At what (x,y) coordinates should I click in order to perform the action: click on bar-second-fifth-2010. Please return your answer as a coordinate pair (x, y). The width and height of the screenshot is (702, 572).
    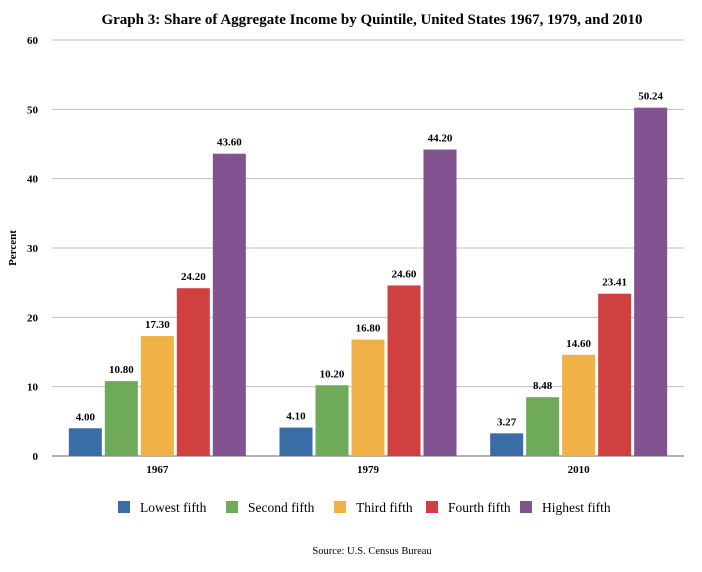
    Looking at the image, I should click on (543, 426).